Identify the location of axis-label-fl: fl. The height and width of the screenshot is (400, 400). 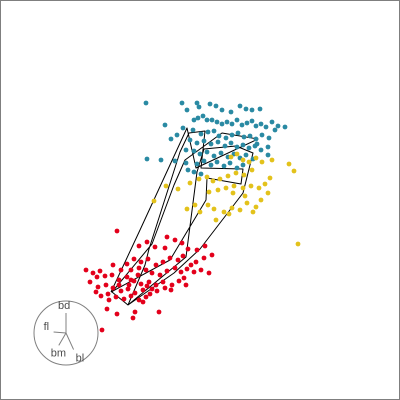
(47, 327).